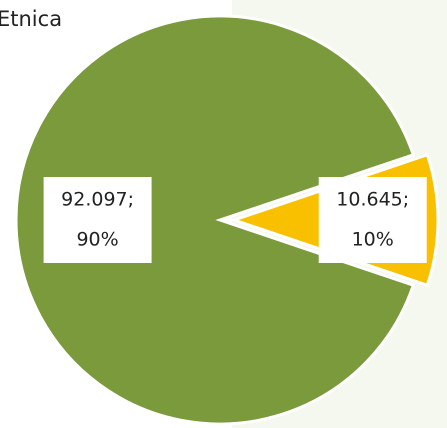 The height and width of the screenshot is (428, 447). I want to click on chart-title: Etnica, so click(31, 19).